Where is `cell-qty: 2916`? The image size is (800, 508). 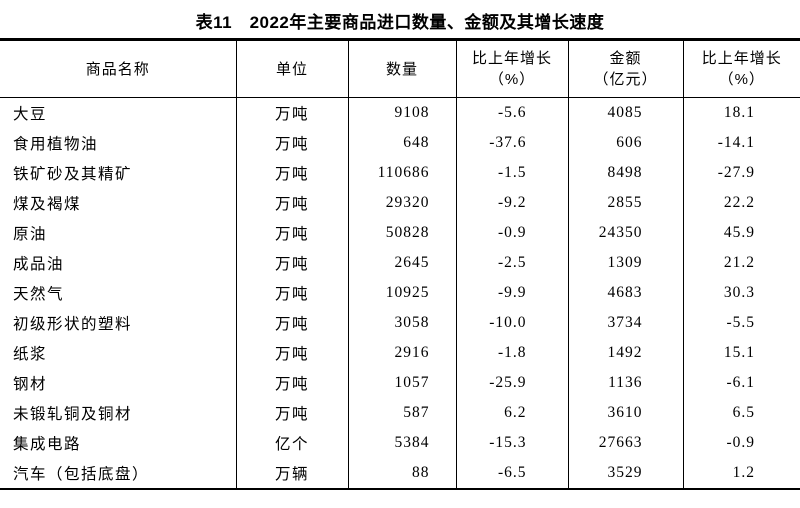 cell-qty: 2916 is located at coordinates (401, 353).